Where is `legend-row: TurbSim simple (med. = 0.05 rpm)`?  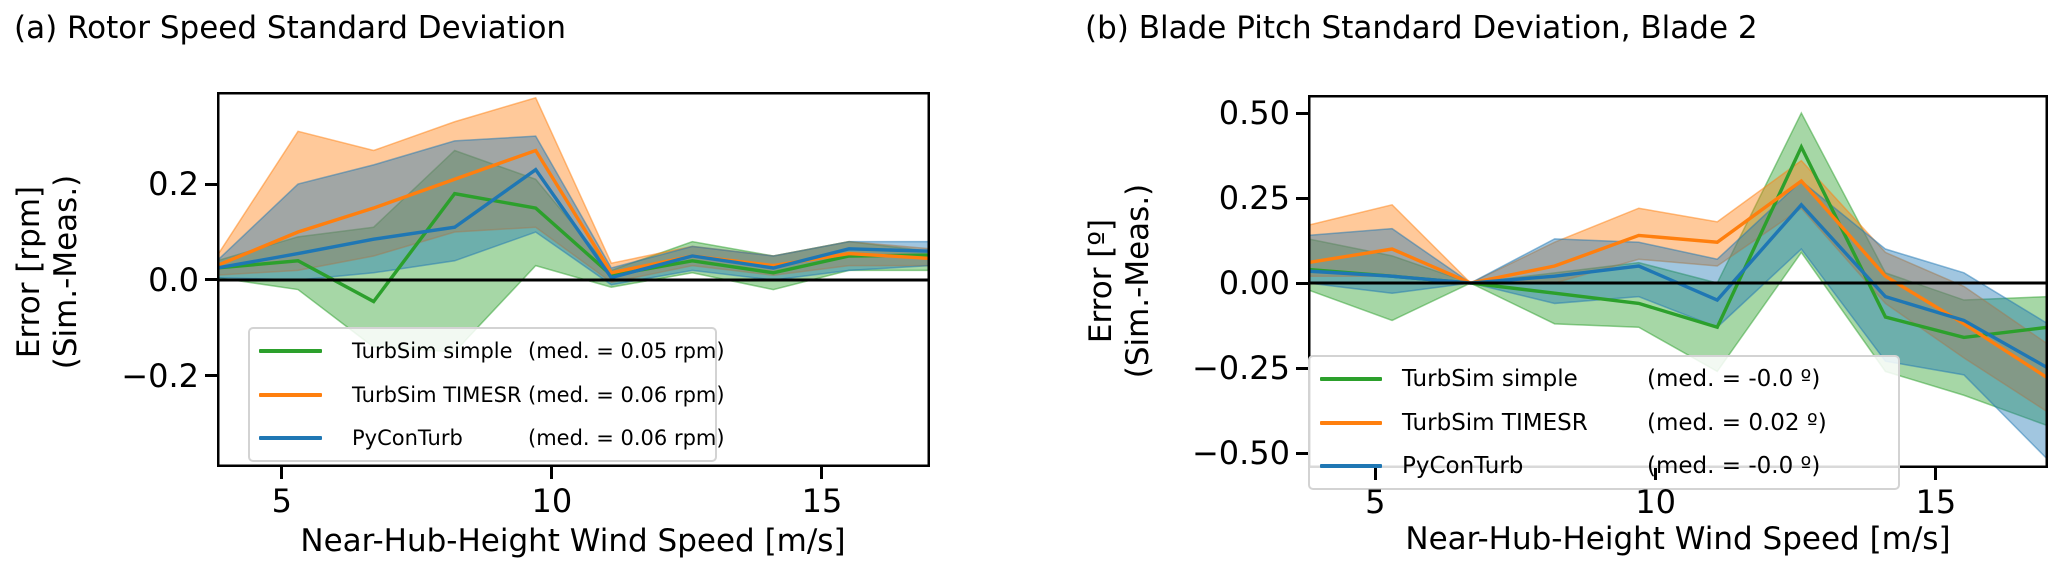 legend-row: TurbSim simple (med. = 0.05 rpm) is located at coordinates (487, 351).